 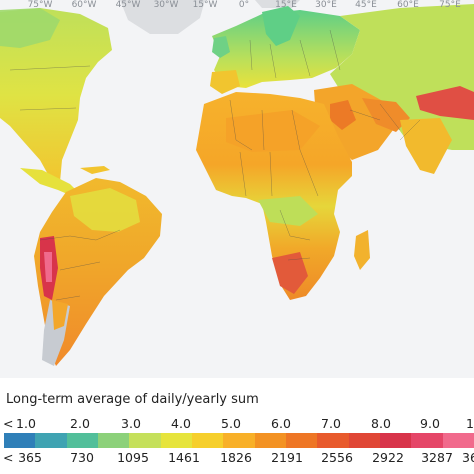 I want to click on congo-basin, so click(x=288, y=211).